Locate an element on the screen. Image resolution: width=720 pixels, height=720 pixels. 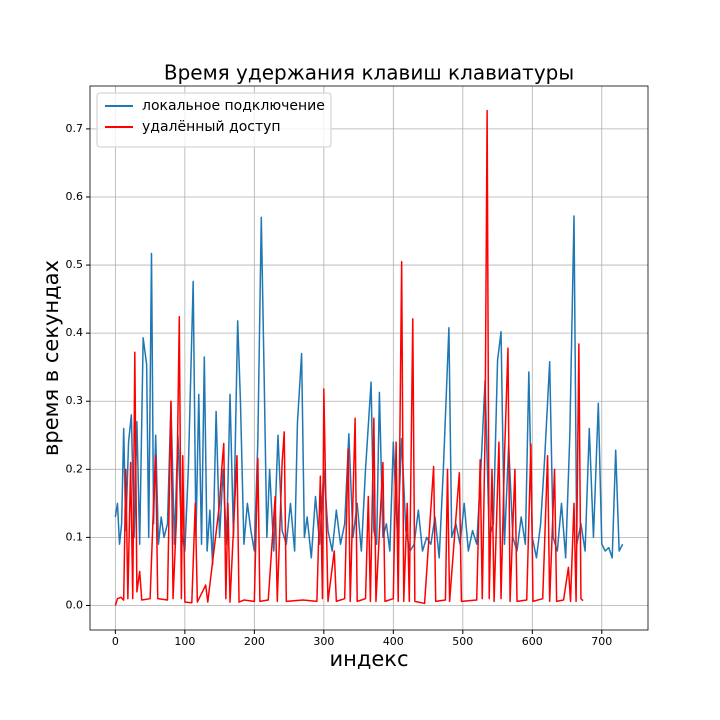
x-tick-label: 200 is located at coordinates (254, 641).